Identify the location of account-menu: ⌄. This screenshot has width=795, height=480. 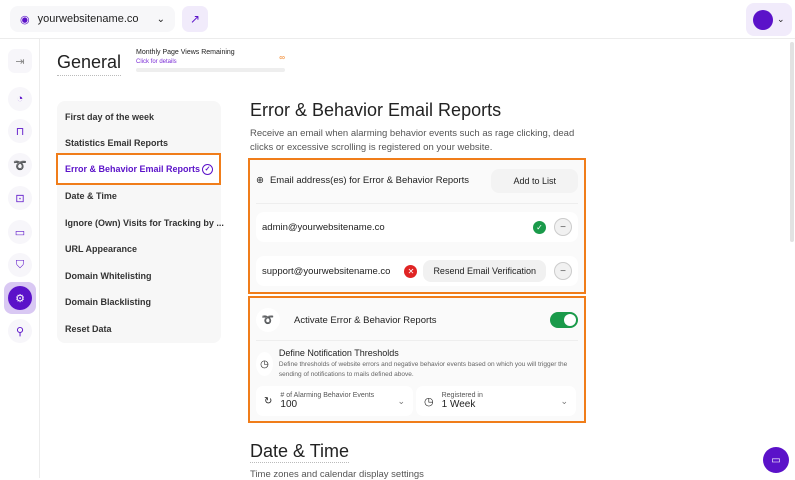
(769, 19).